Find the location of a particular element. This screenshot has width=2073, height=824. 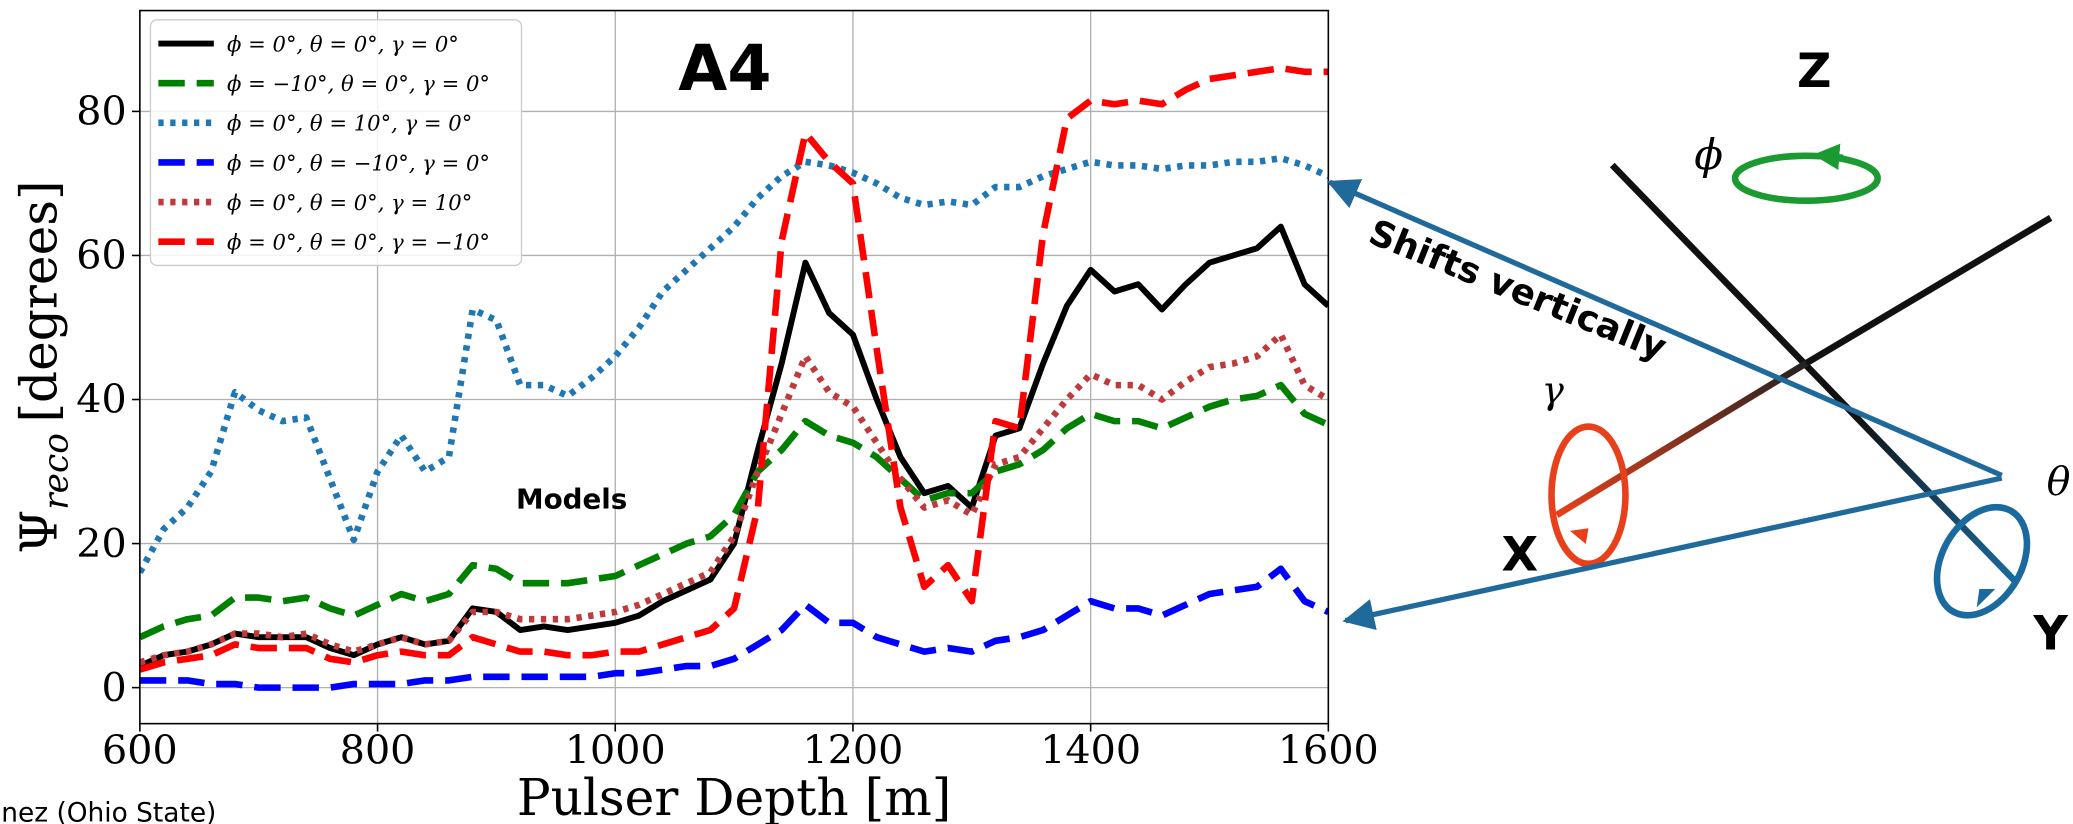

rotation-label: γ is located at coordinates (1553, 390).